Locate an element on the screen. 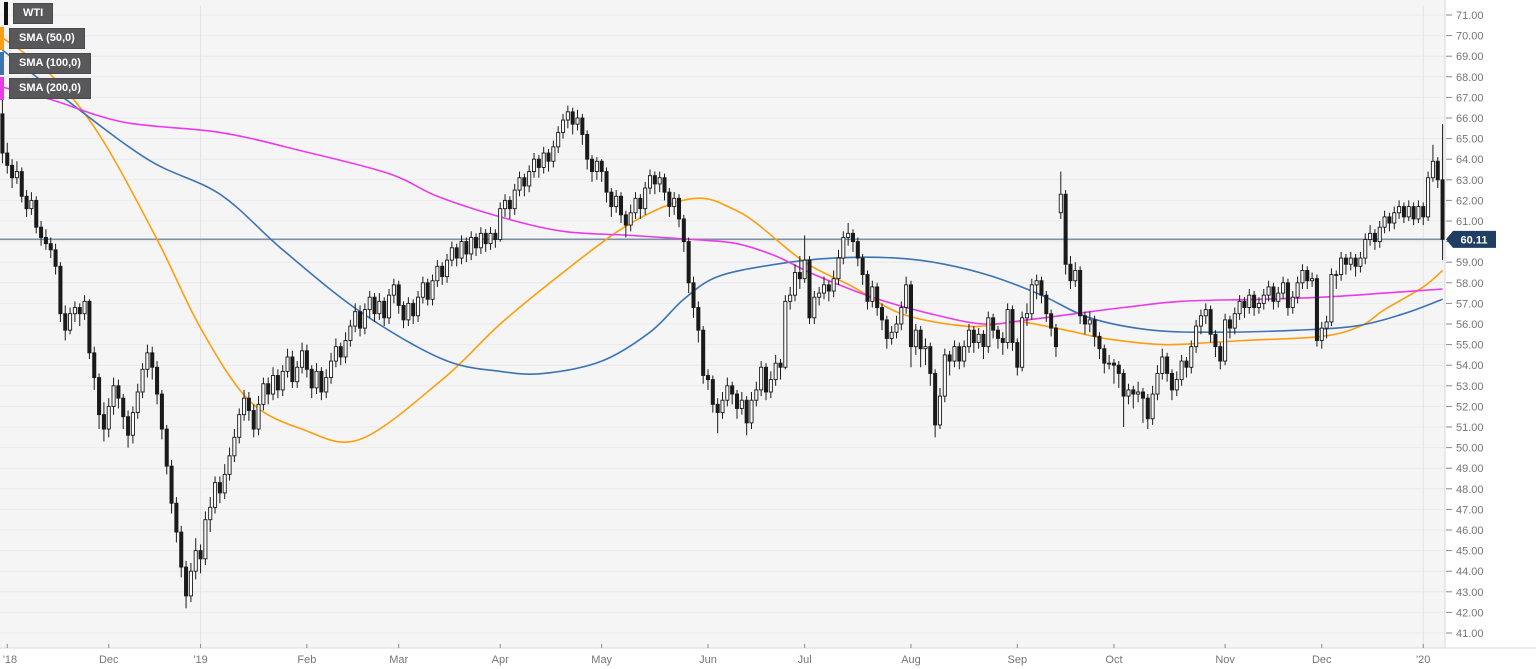 This screenshot has height=669, width=1536. time-tick-label: Feb is located at coordinates (306, 660).